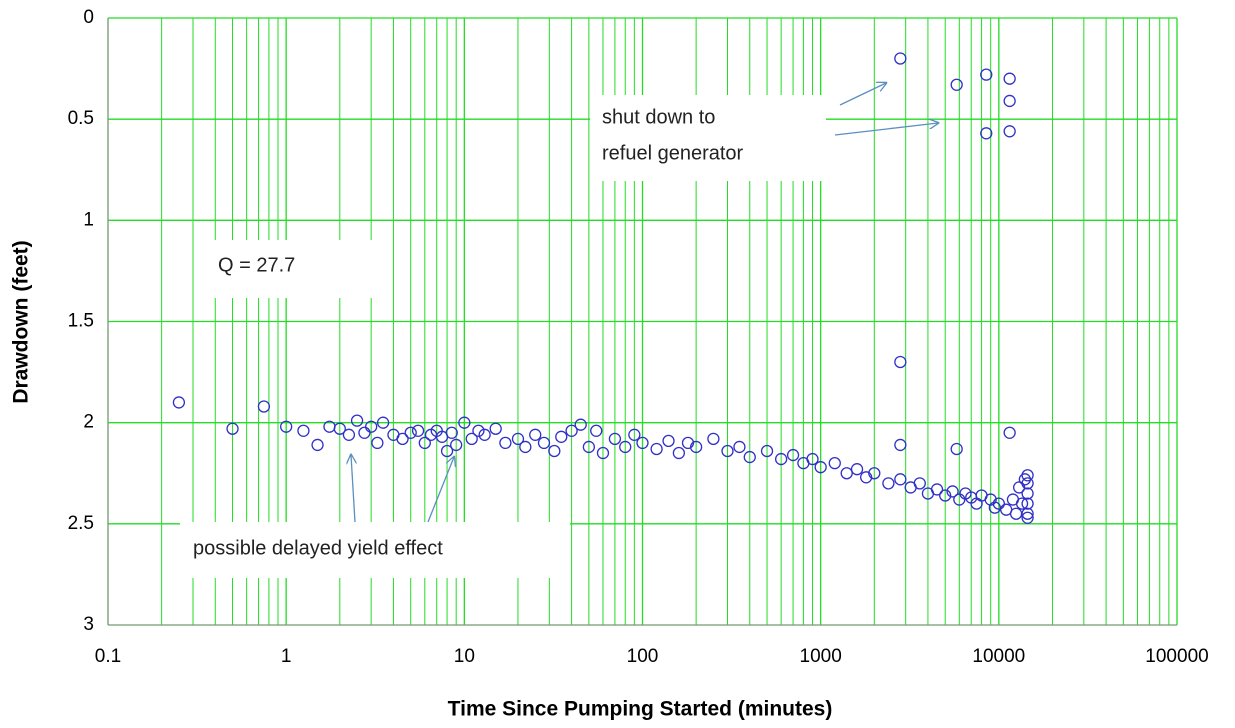  What do you see at coordinates (108, 656) in the screenshot?
I see `x-tick-label: 0.1` at bounding box center [108, 656].